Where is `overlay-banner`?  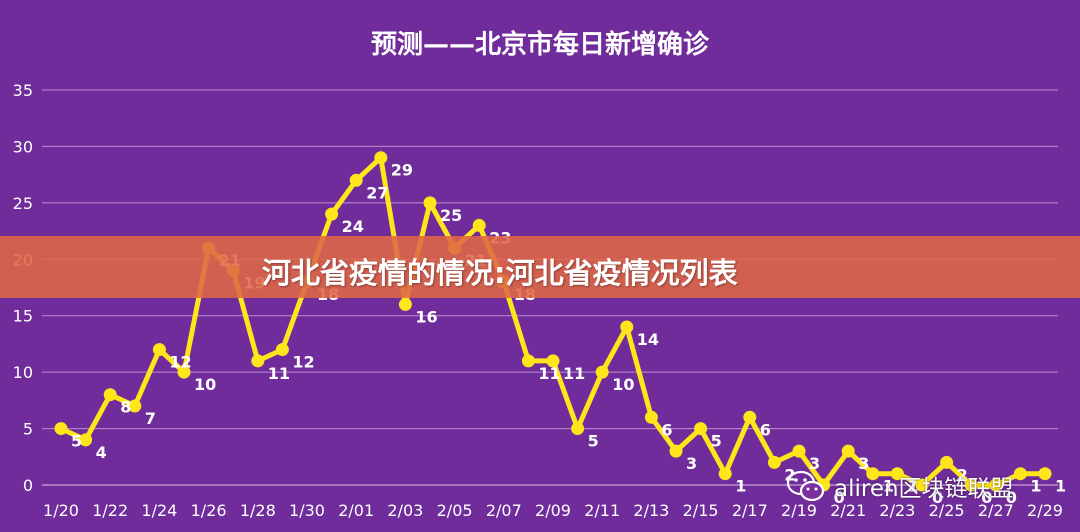
overlay-banner is located at coordinates (540, 267).